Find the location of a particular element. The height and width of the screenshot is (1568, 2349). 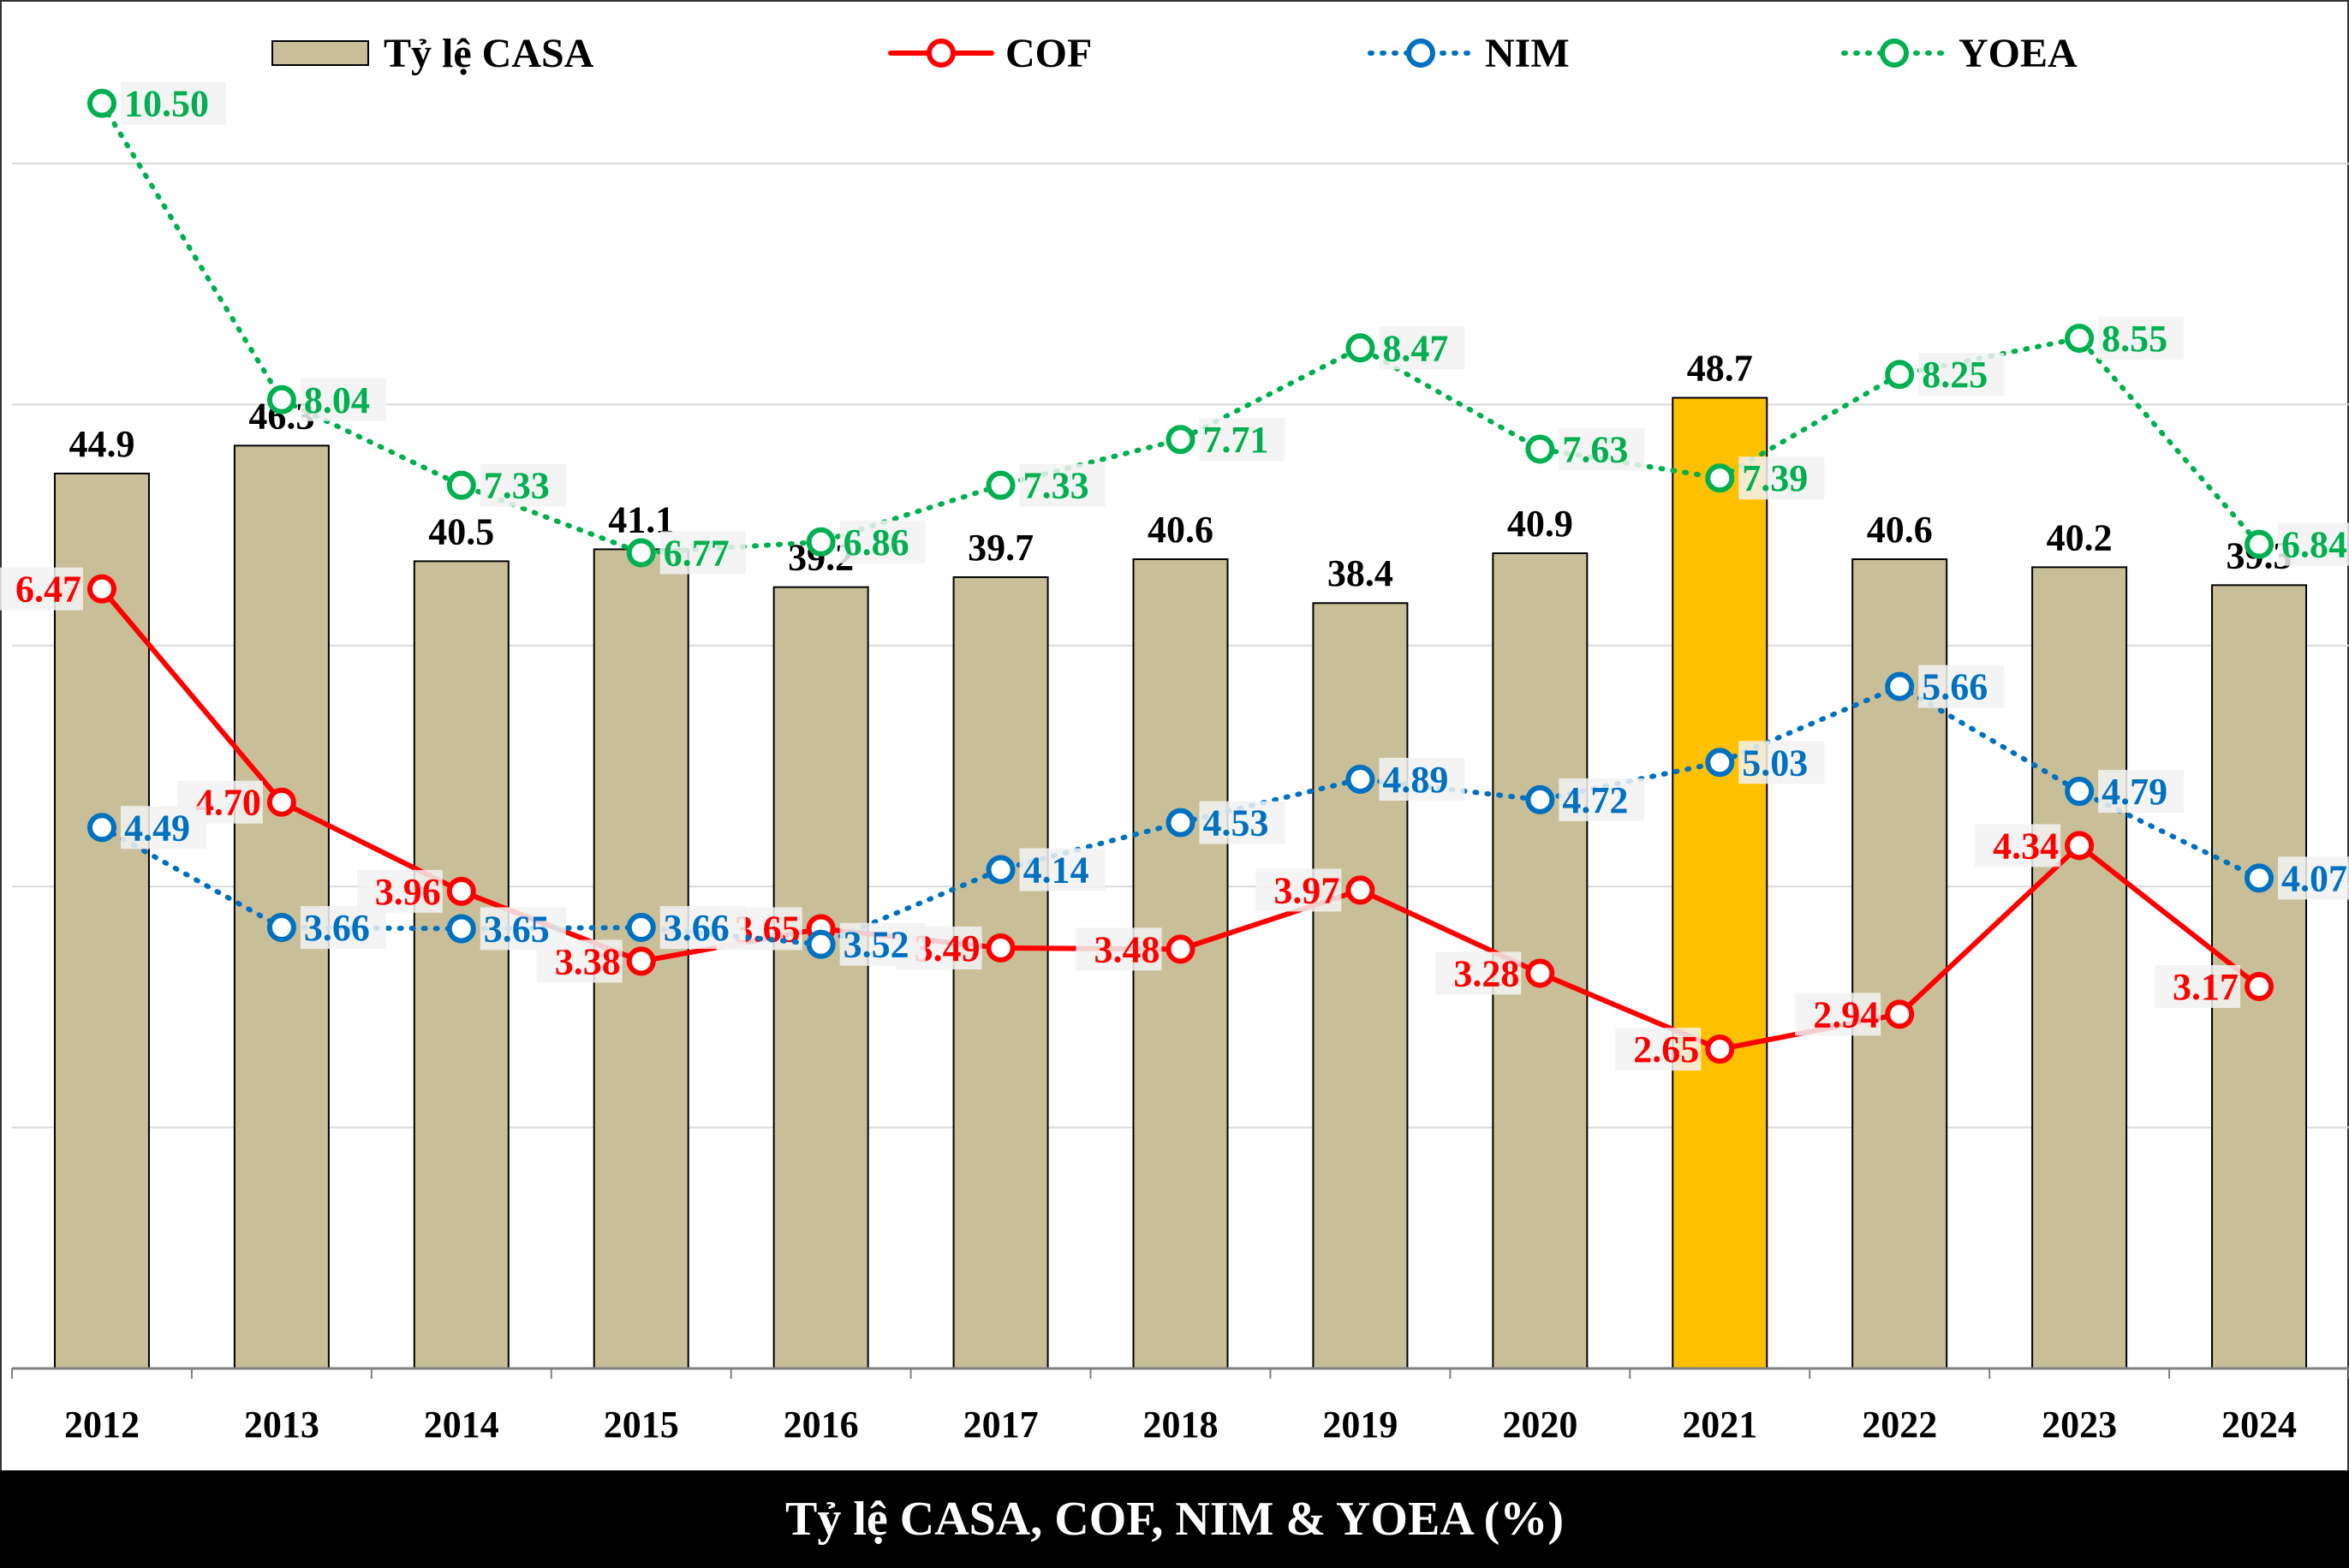

yoea-data-label: 7.71 is located at coordinates (1236, 440).